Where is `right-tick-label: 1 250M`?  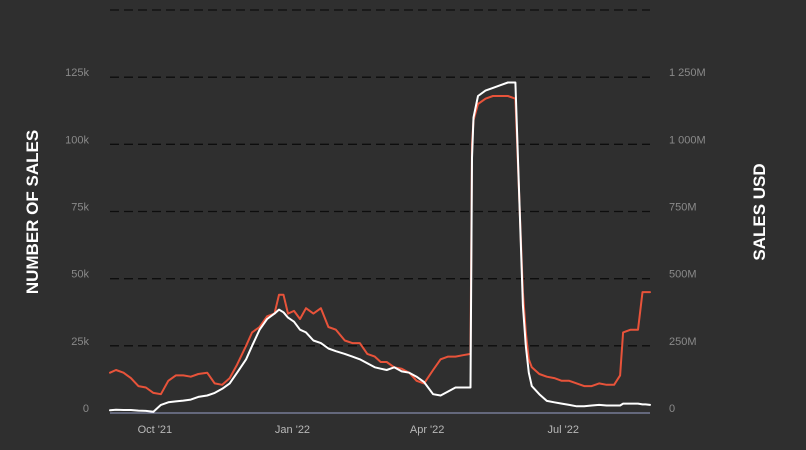 right-tick-label: 1 250M is located at coordinates (687, 73).